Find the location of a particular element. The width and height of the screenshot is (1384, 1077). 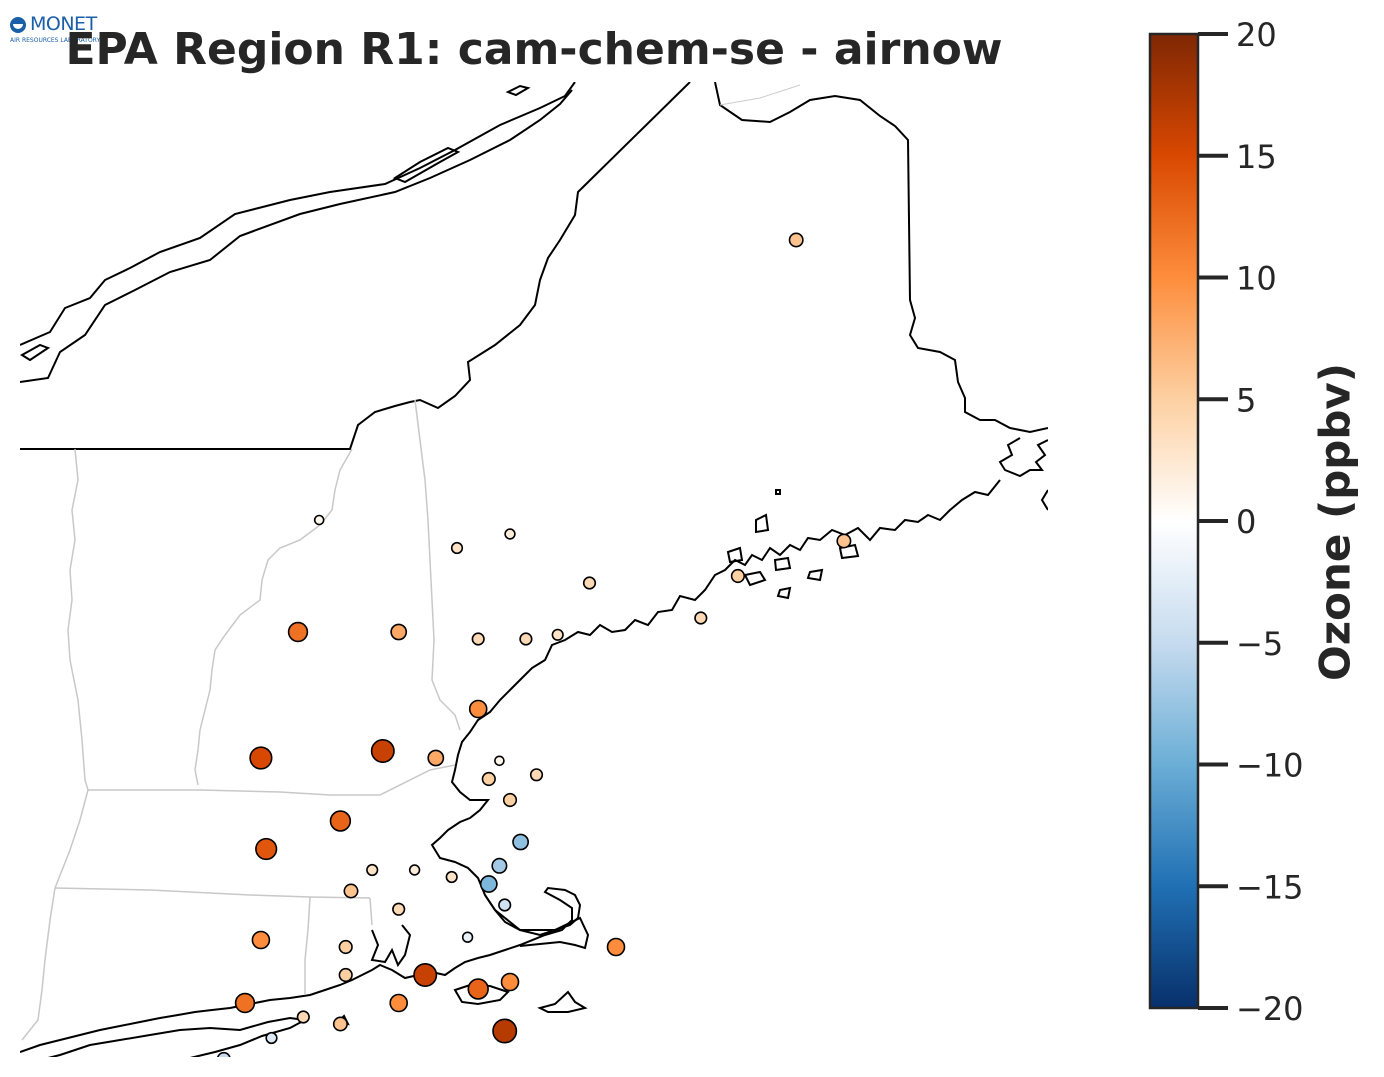

ct-west-border is located at coordinates (38, 964).